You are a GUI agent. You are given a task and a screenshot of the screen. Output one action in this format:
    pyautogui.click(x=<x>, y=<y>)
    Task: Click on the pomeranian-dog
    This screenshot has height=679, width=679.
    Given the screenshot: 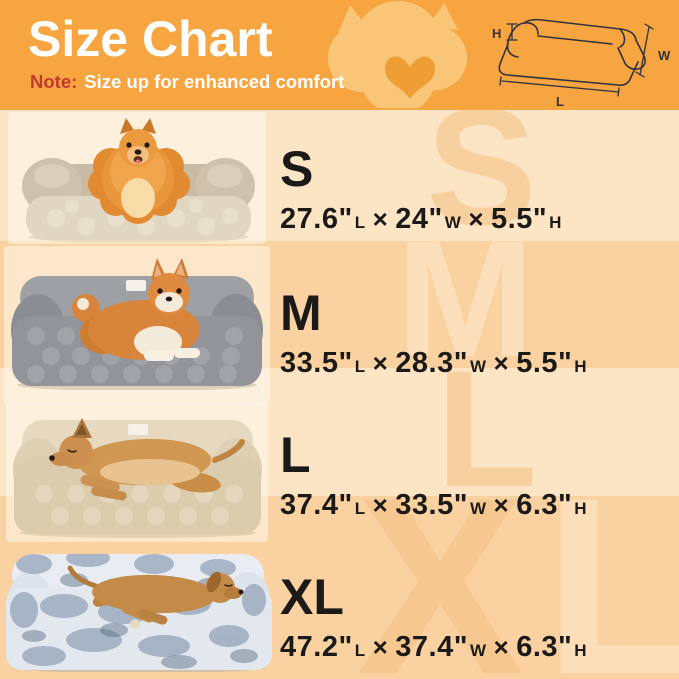 What is the action you would take?
    pyautogui.click(x=139, y=171)
    